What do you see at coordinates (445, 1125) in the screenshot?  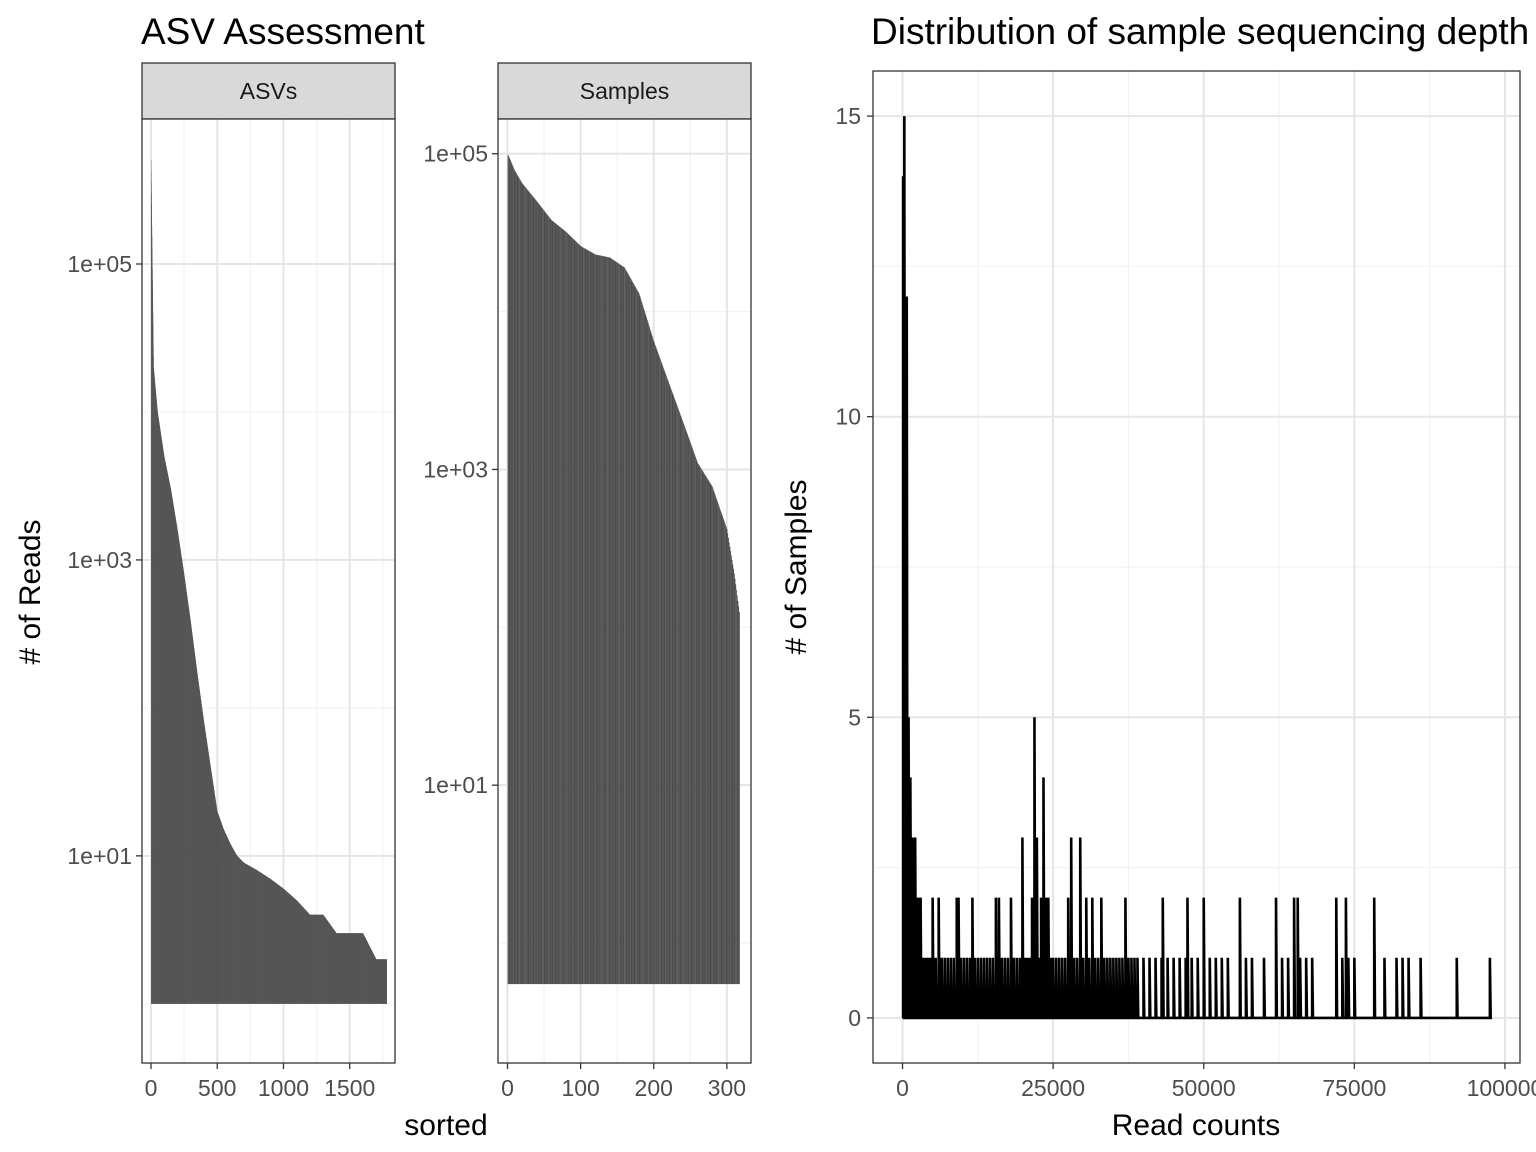 I see `sorted-x-axis-title: sorted` at bounding box center [445, 1125].